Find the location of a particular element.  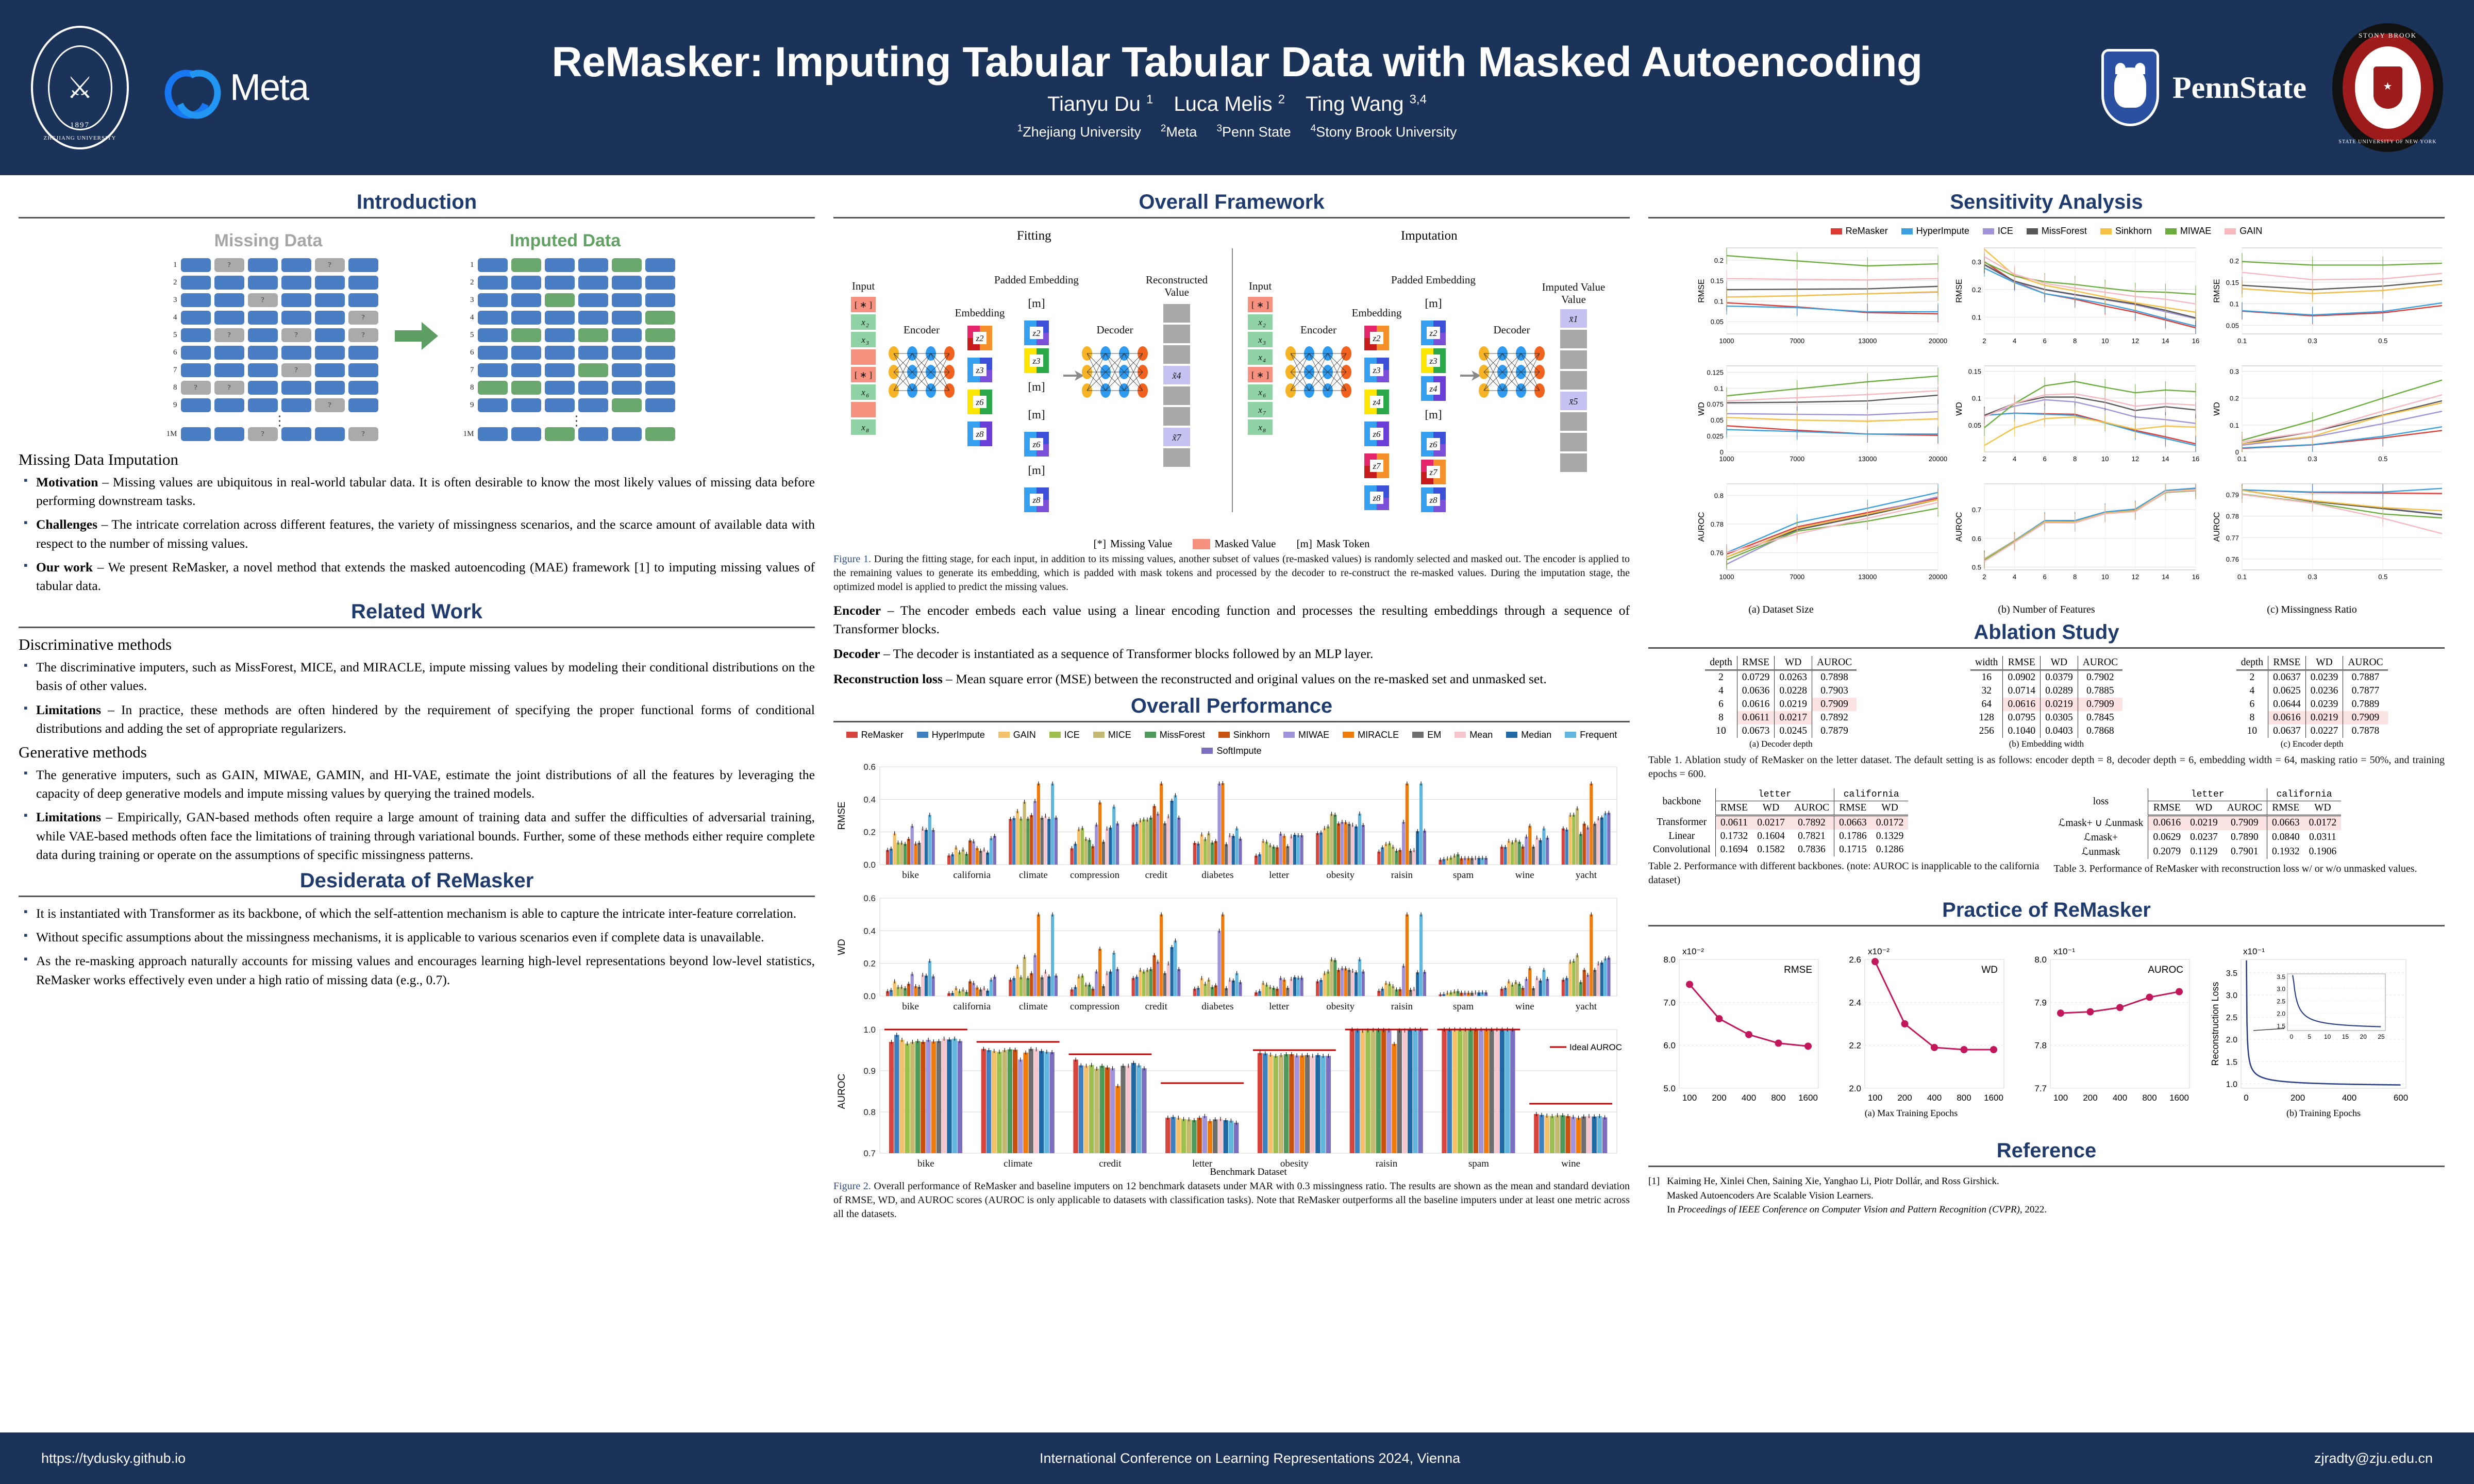

table1b-subcaption: (b) Embedding width is located at coordinates (2046, 744).